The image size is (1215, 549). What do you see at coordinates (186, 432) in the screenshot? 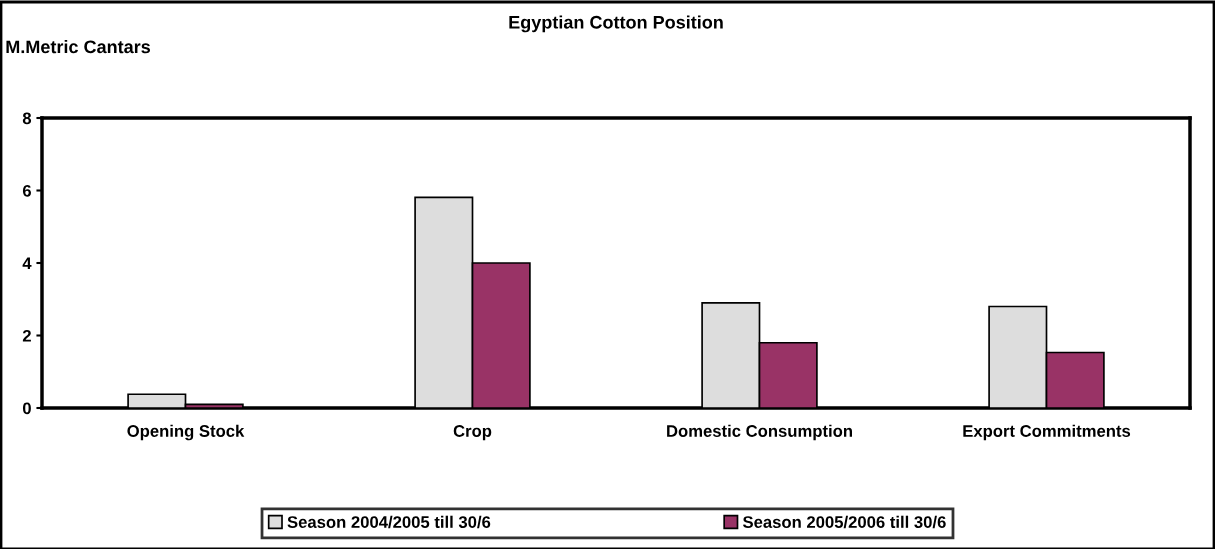
I see `x-tick-label: Opening Stock` at bounding box center [186, 432].